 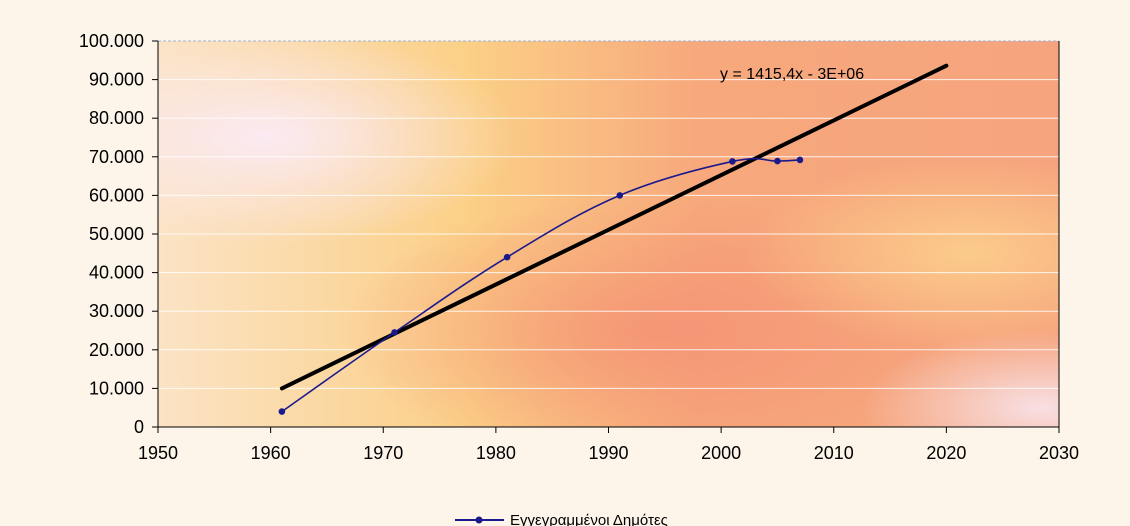 What do you see at coordinates (116, 388) in the screenshot?
I see `y-tick-label: 10.000` at bounding box center [116, 388].